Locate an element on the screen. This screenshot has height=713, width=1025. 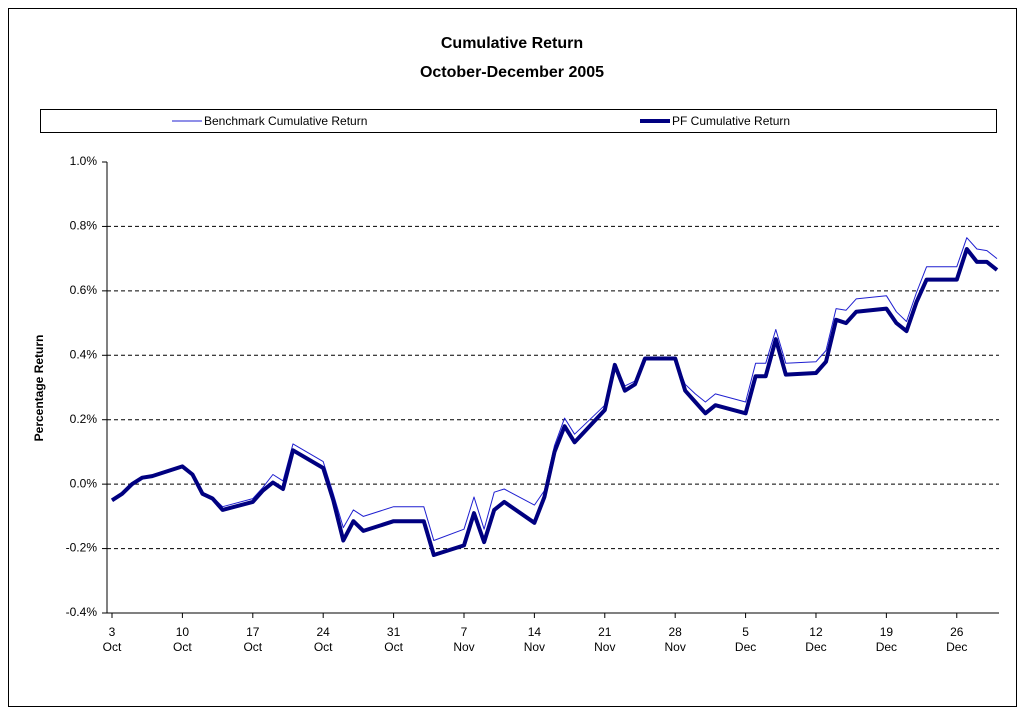
x-tick-label: 5 is located at coordinates (745, 632).